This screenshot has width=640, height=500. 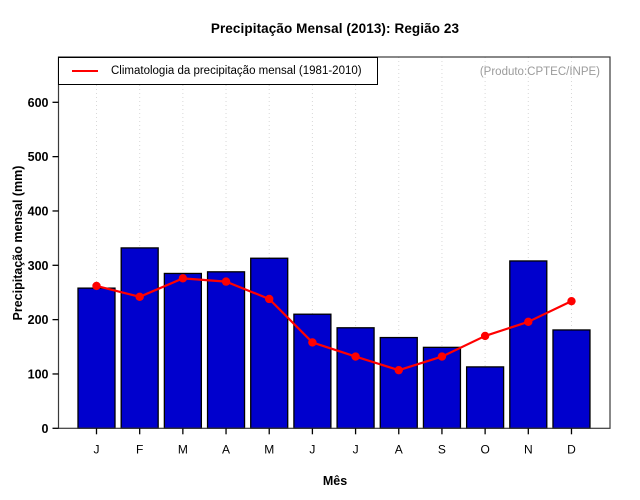 What do you see at coordinates (38, 374) in the screenshot?
I see `y-tick-label-1: 100` at bounding box center [38, 374].